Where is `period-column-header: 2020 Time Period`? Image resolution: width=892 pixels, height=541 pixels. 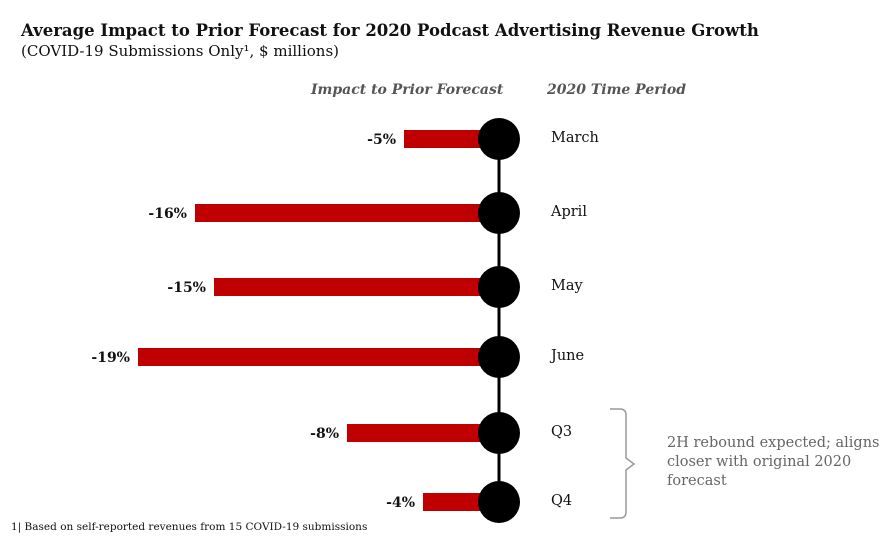 period-column-header: 2020 Time Period is located at coordinates (617, 90).